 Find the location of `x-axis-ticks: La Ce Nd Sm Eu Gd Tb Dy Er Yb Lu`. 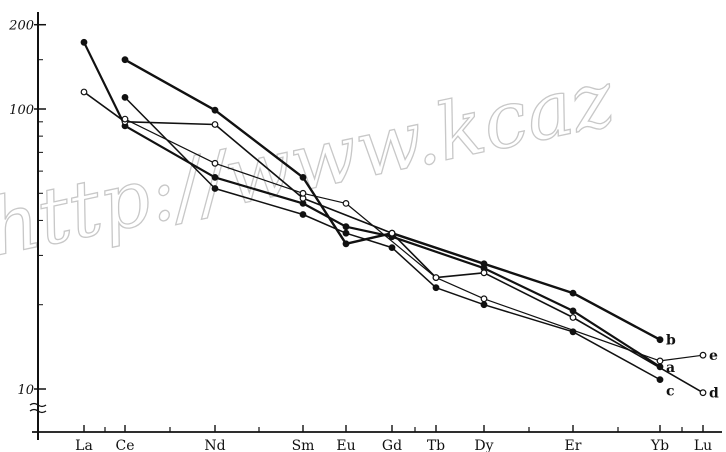

x-axis-ticks: La Ce Nd Sm Eu Gd Tb Dy Er Yb Lu is located at coordinates (393, 438).